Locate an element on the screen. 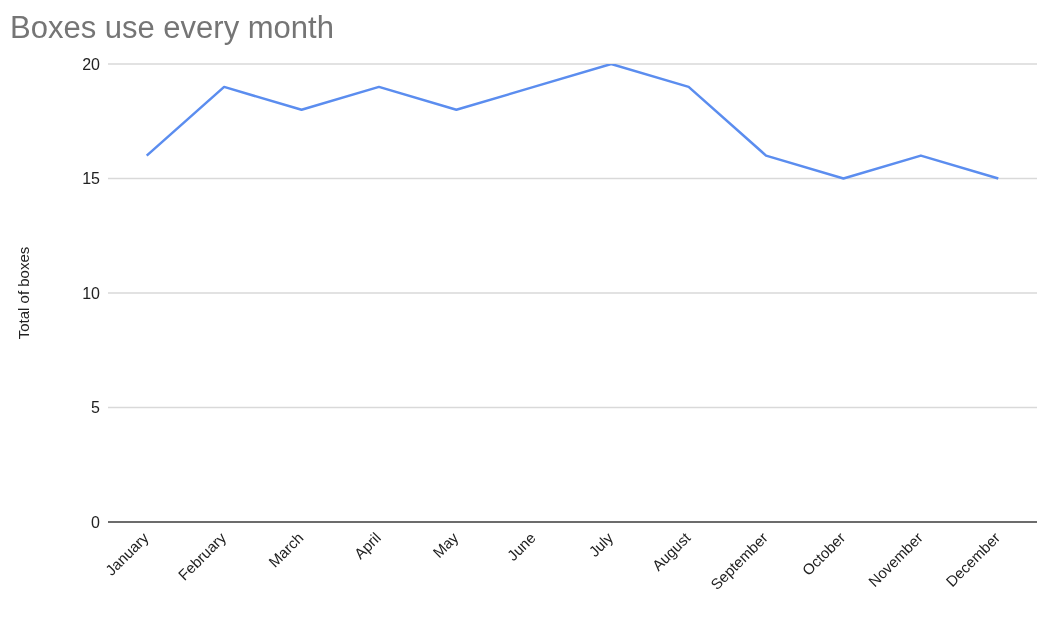 This screenshot has height=635, width=1053. y-tick-label: 0 is located at coordinates (96, 522).